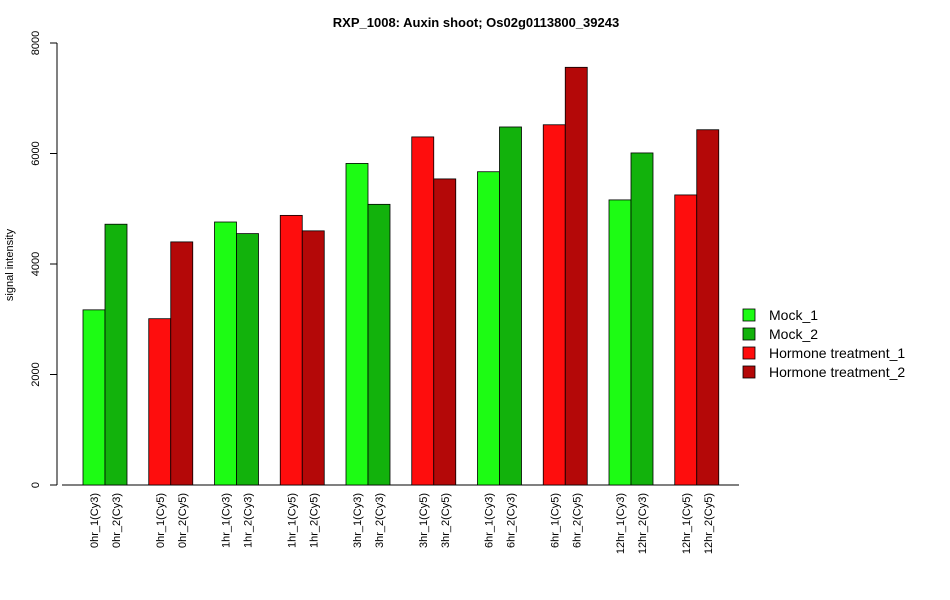  Describe the element at coordinates (36, 43) in the screenshot. I see `y-tick-label: 8000` at that location.